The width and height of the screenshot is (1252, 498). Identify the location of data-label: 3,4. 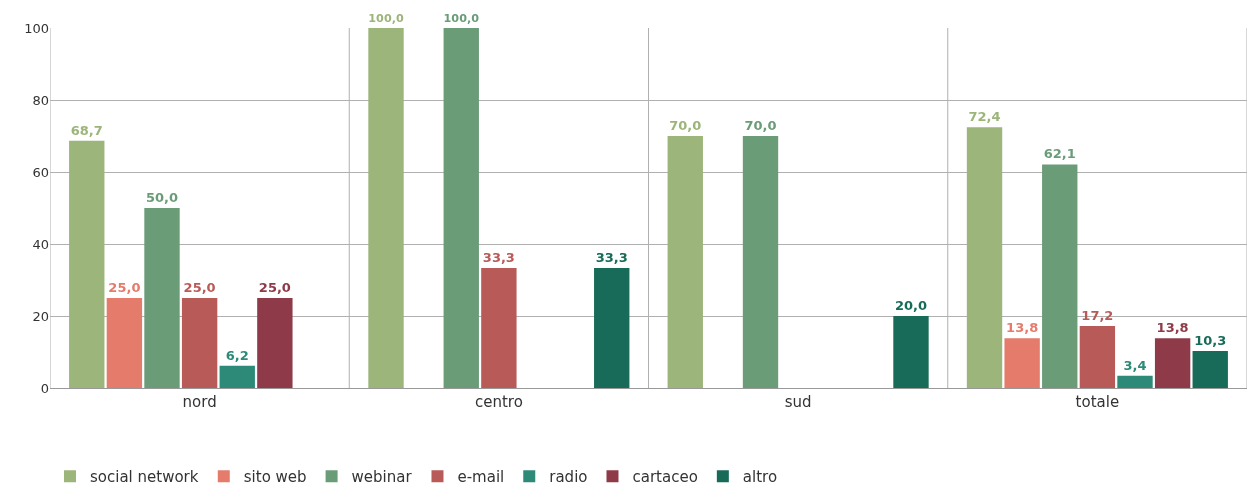
(1135, 365).